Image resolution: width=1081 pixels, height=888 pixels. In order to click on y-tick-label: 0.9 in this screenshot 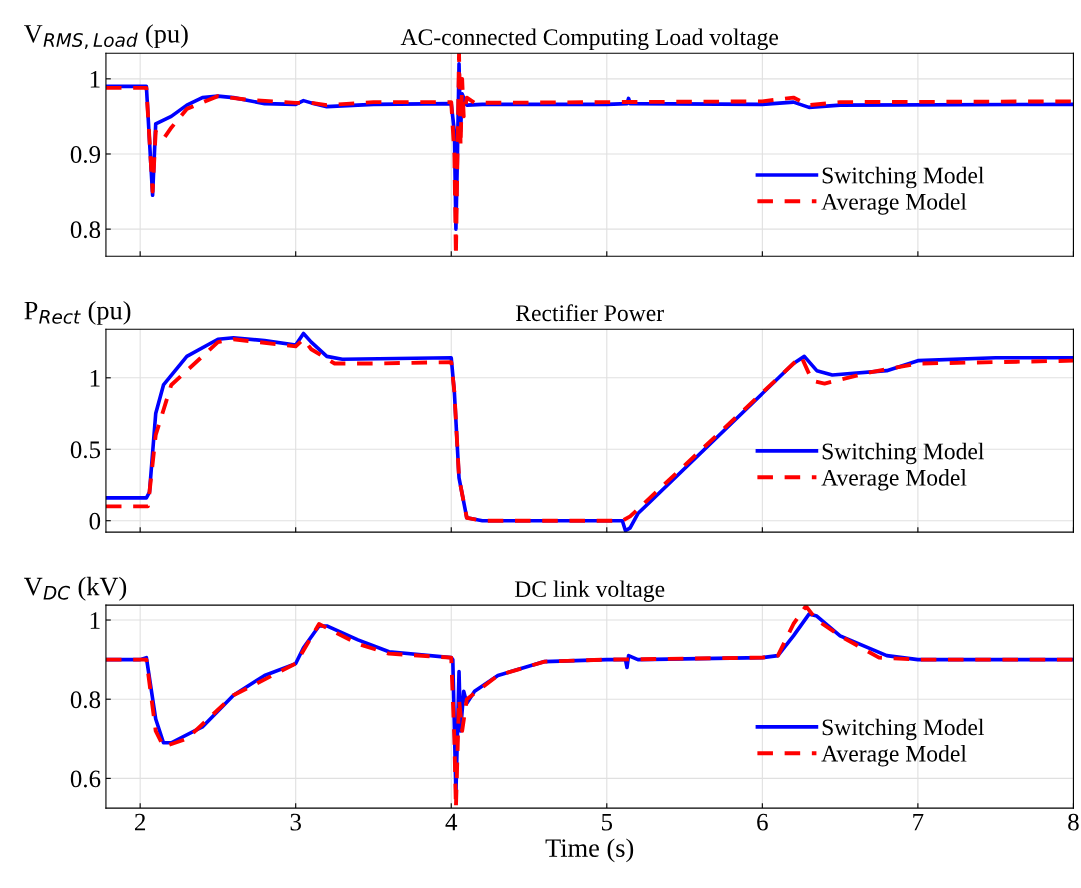, I will do `click(85, 155)`.